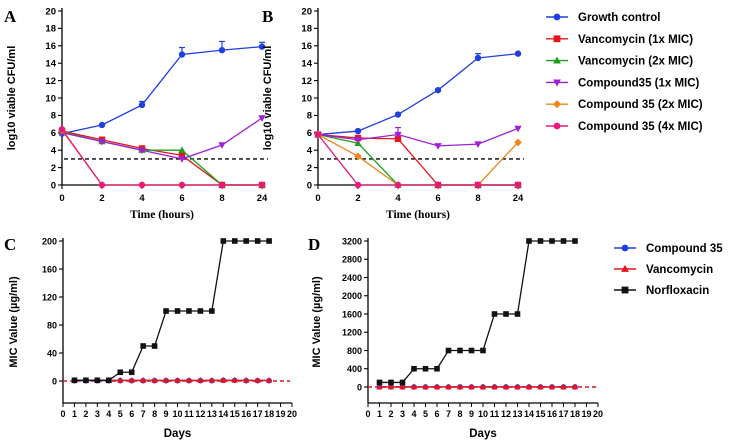 This screenshot has height=443, width=756. I want to click on x-tick-label: 1, so click(74, 414).